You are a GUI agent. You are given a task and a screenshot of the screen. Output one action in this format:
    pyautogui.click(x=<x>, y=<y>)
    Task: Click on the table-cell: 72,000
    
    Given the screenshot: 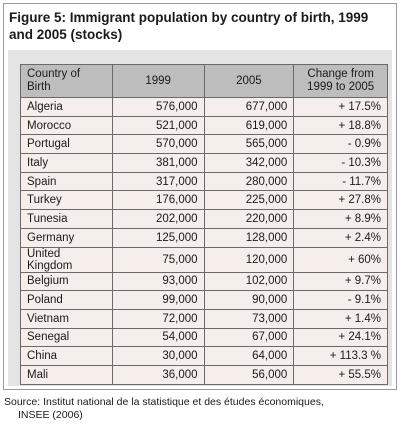 What is the action you would take?
    pyautogui.click(x=158, y=318)
    